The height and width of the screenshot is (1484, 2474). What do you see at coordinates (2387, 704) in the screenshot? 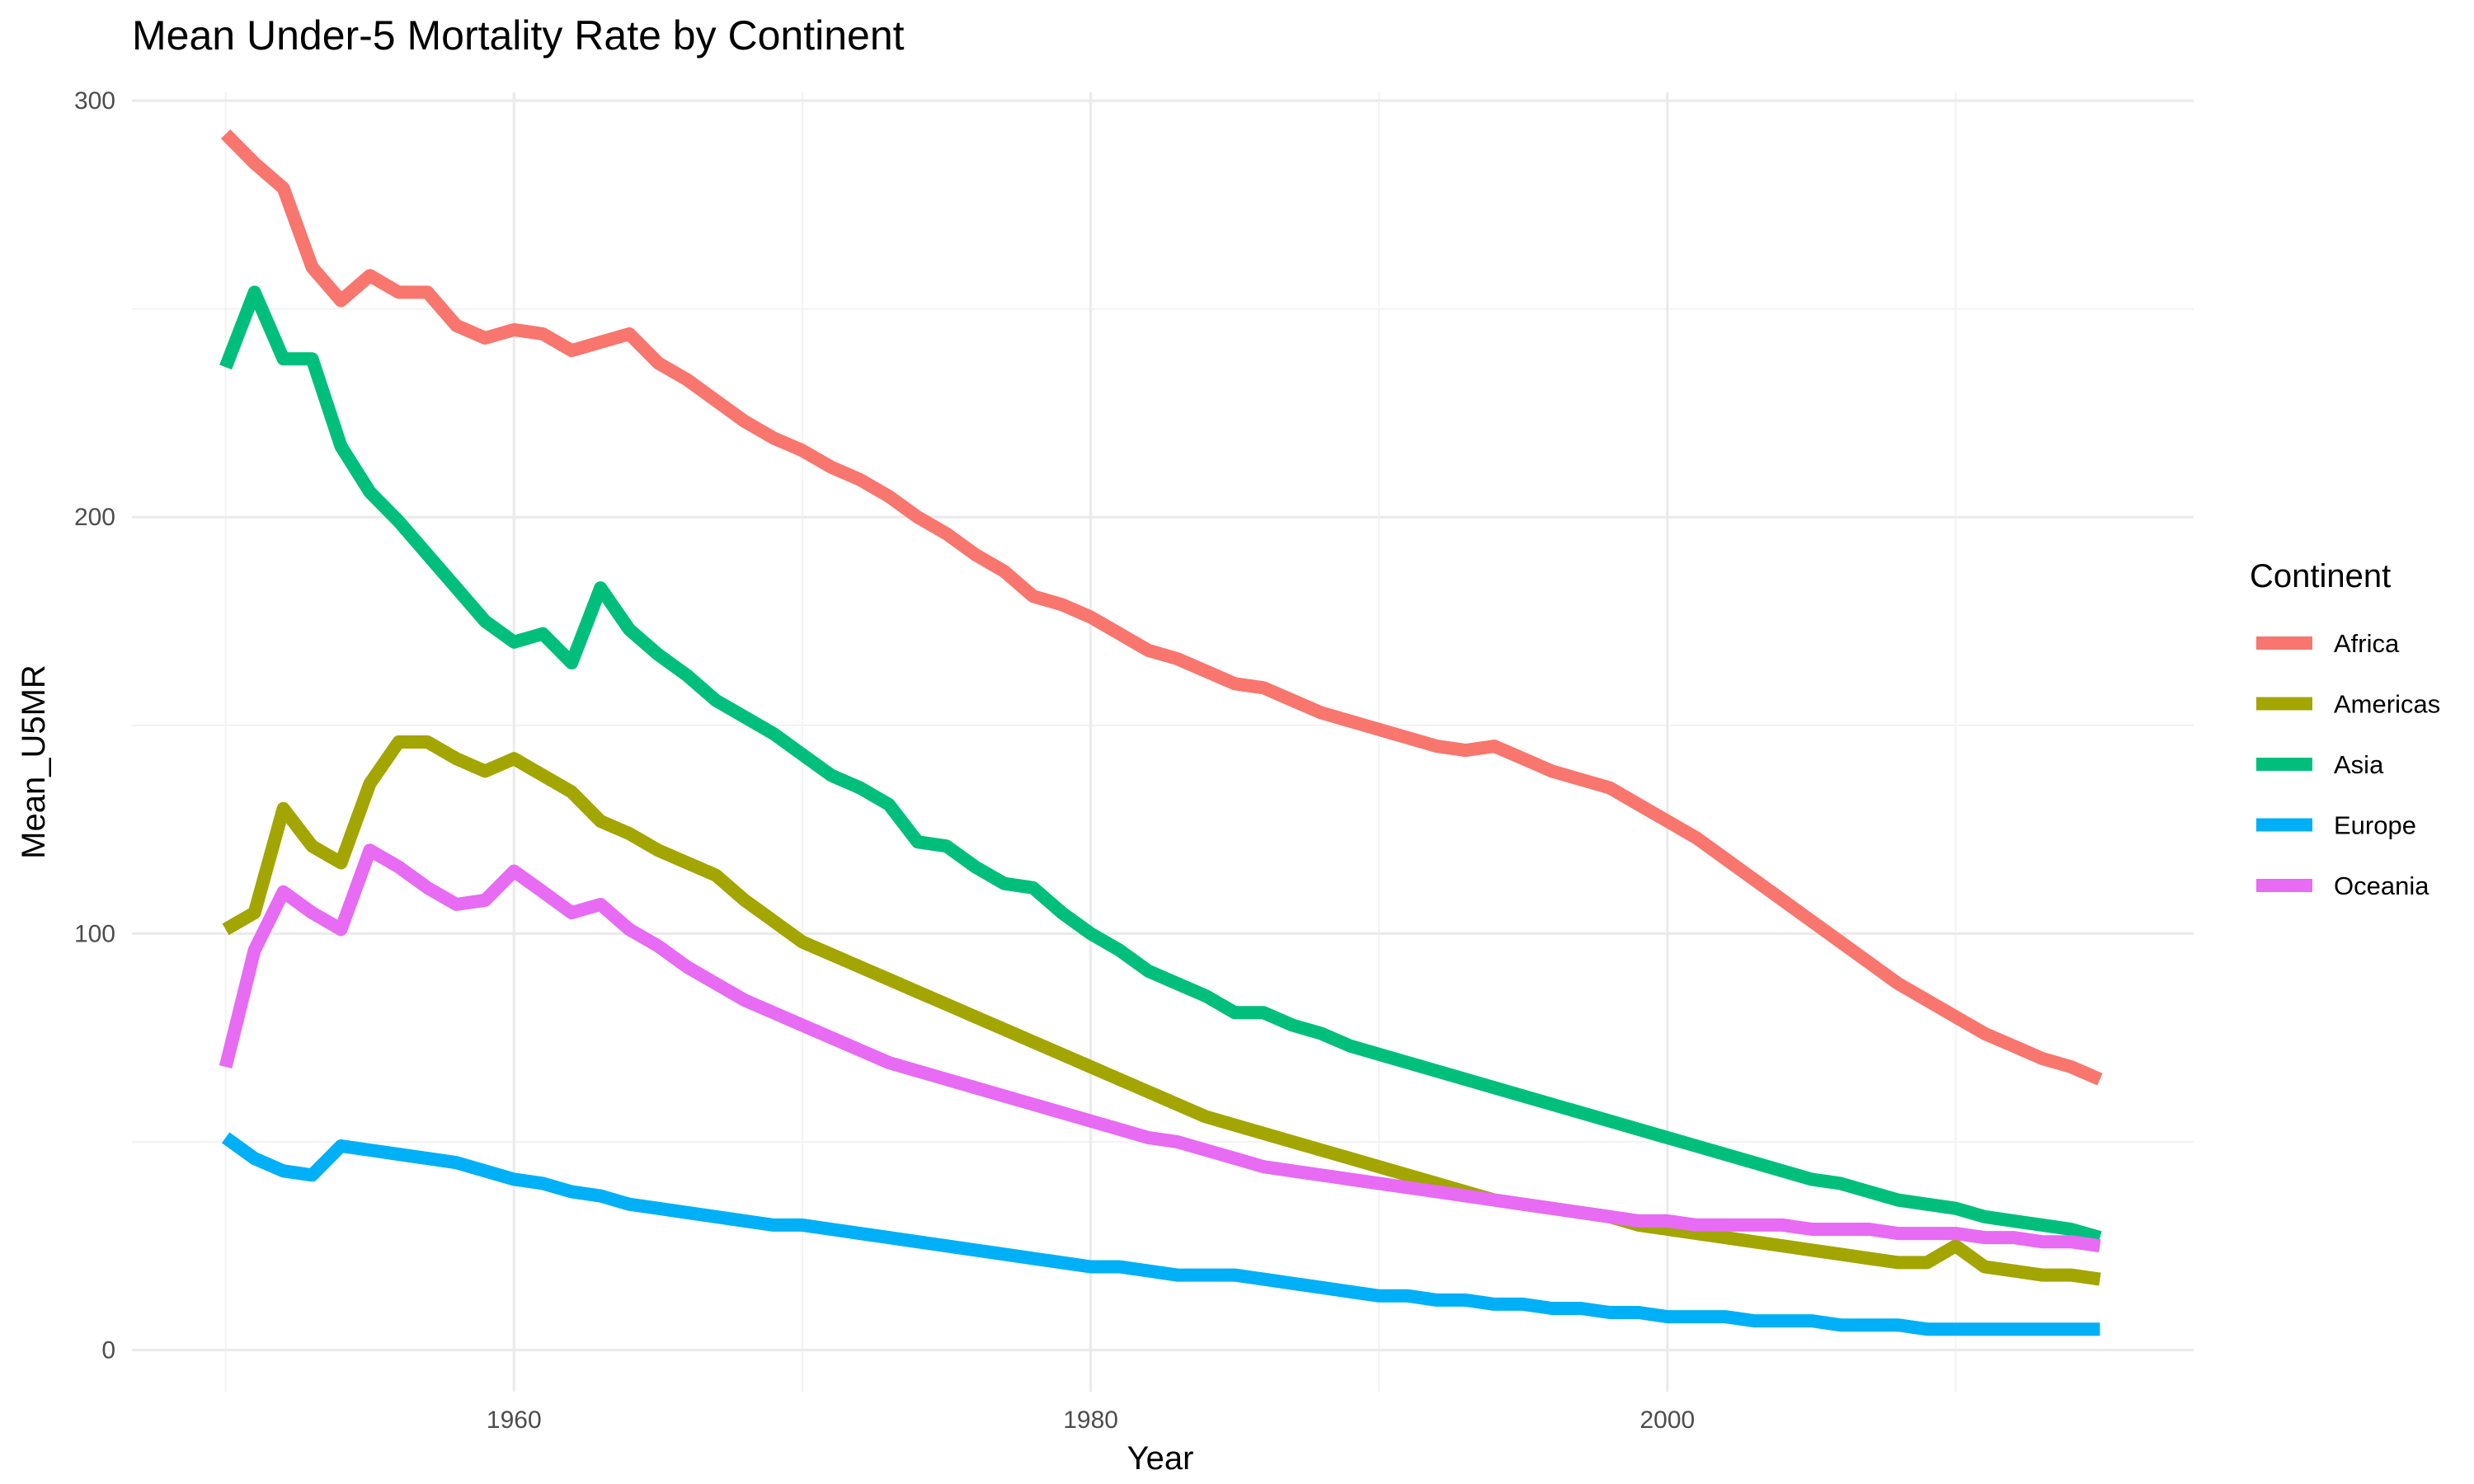
I see `legend-label-americas: Americas` at bounding box center [2387, 704].